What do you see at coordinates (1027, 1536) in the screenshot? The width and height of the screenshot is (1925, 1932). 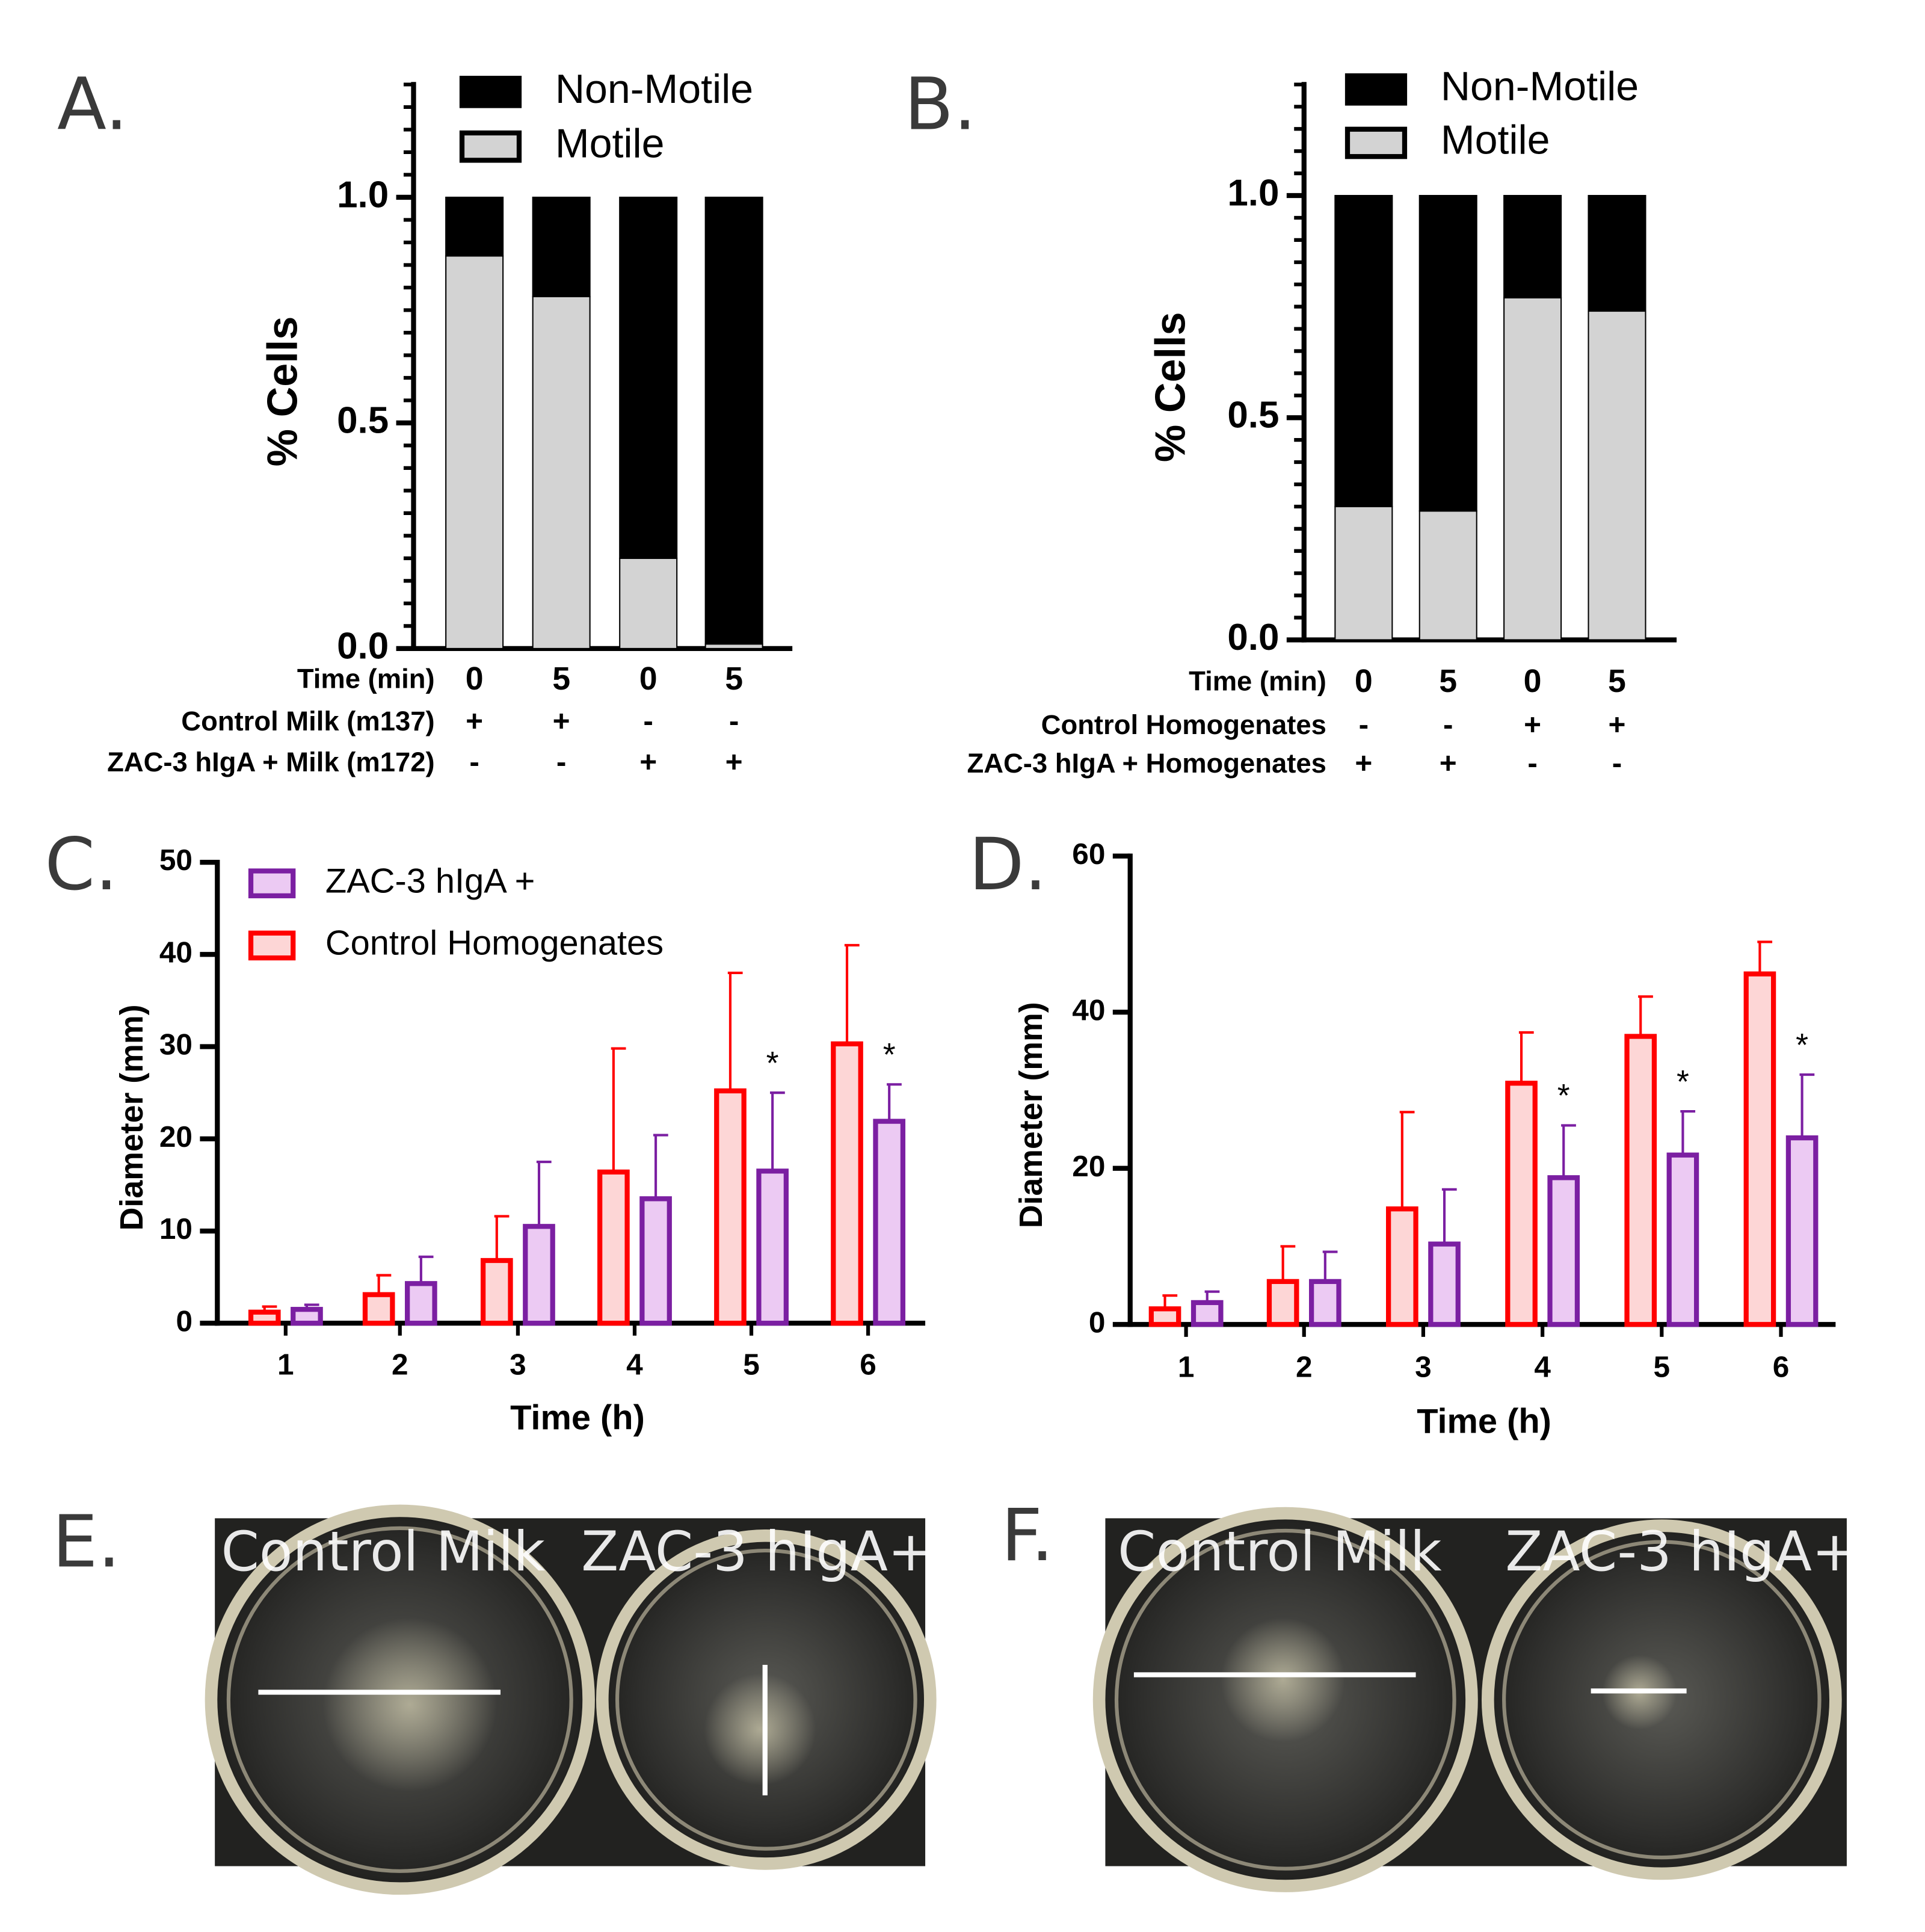 I see `panel-label: F.` at bounding box center [1027, 1536].